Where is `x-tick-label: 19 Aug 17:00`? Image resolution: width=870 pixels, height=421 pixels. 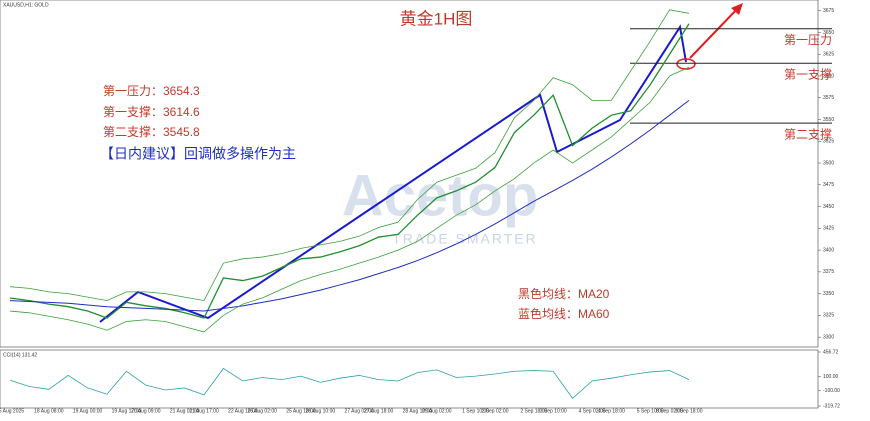
x-tick-label: 19 Aug 17:00 is located at coordinates (127, 411).